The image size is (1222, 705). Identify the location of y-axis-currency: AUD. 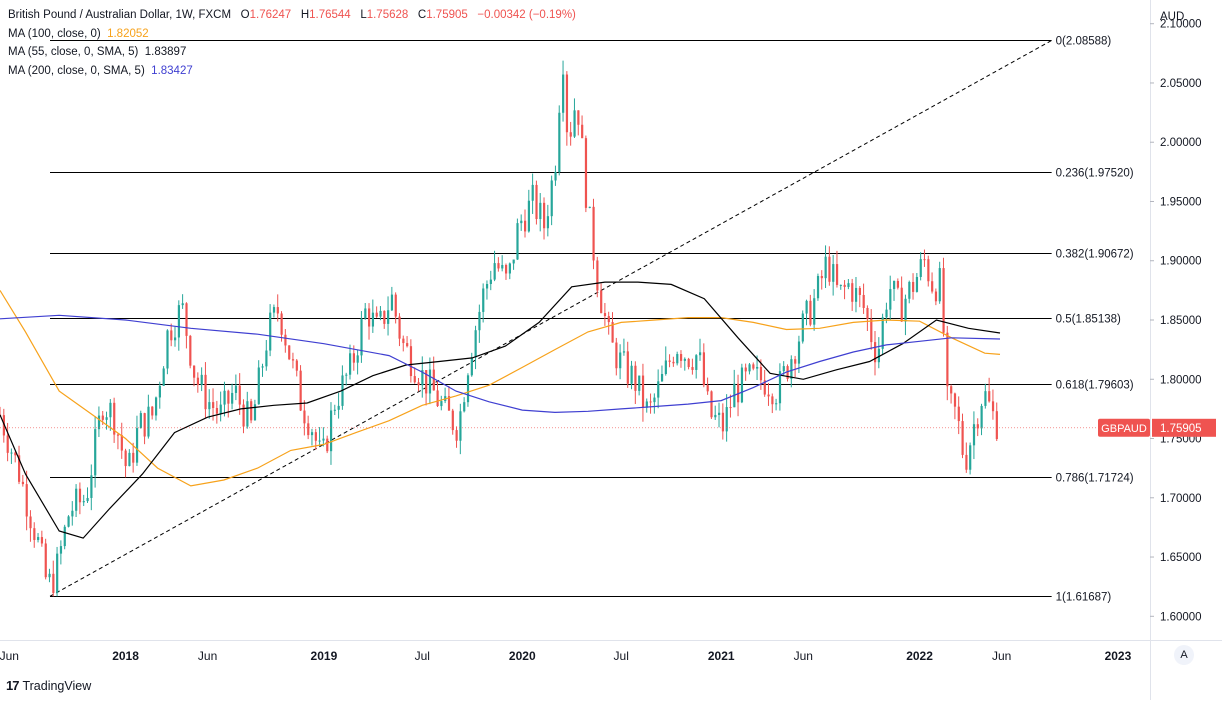
(1172, 17).